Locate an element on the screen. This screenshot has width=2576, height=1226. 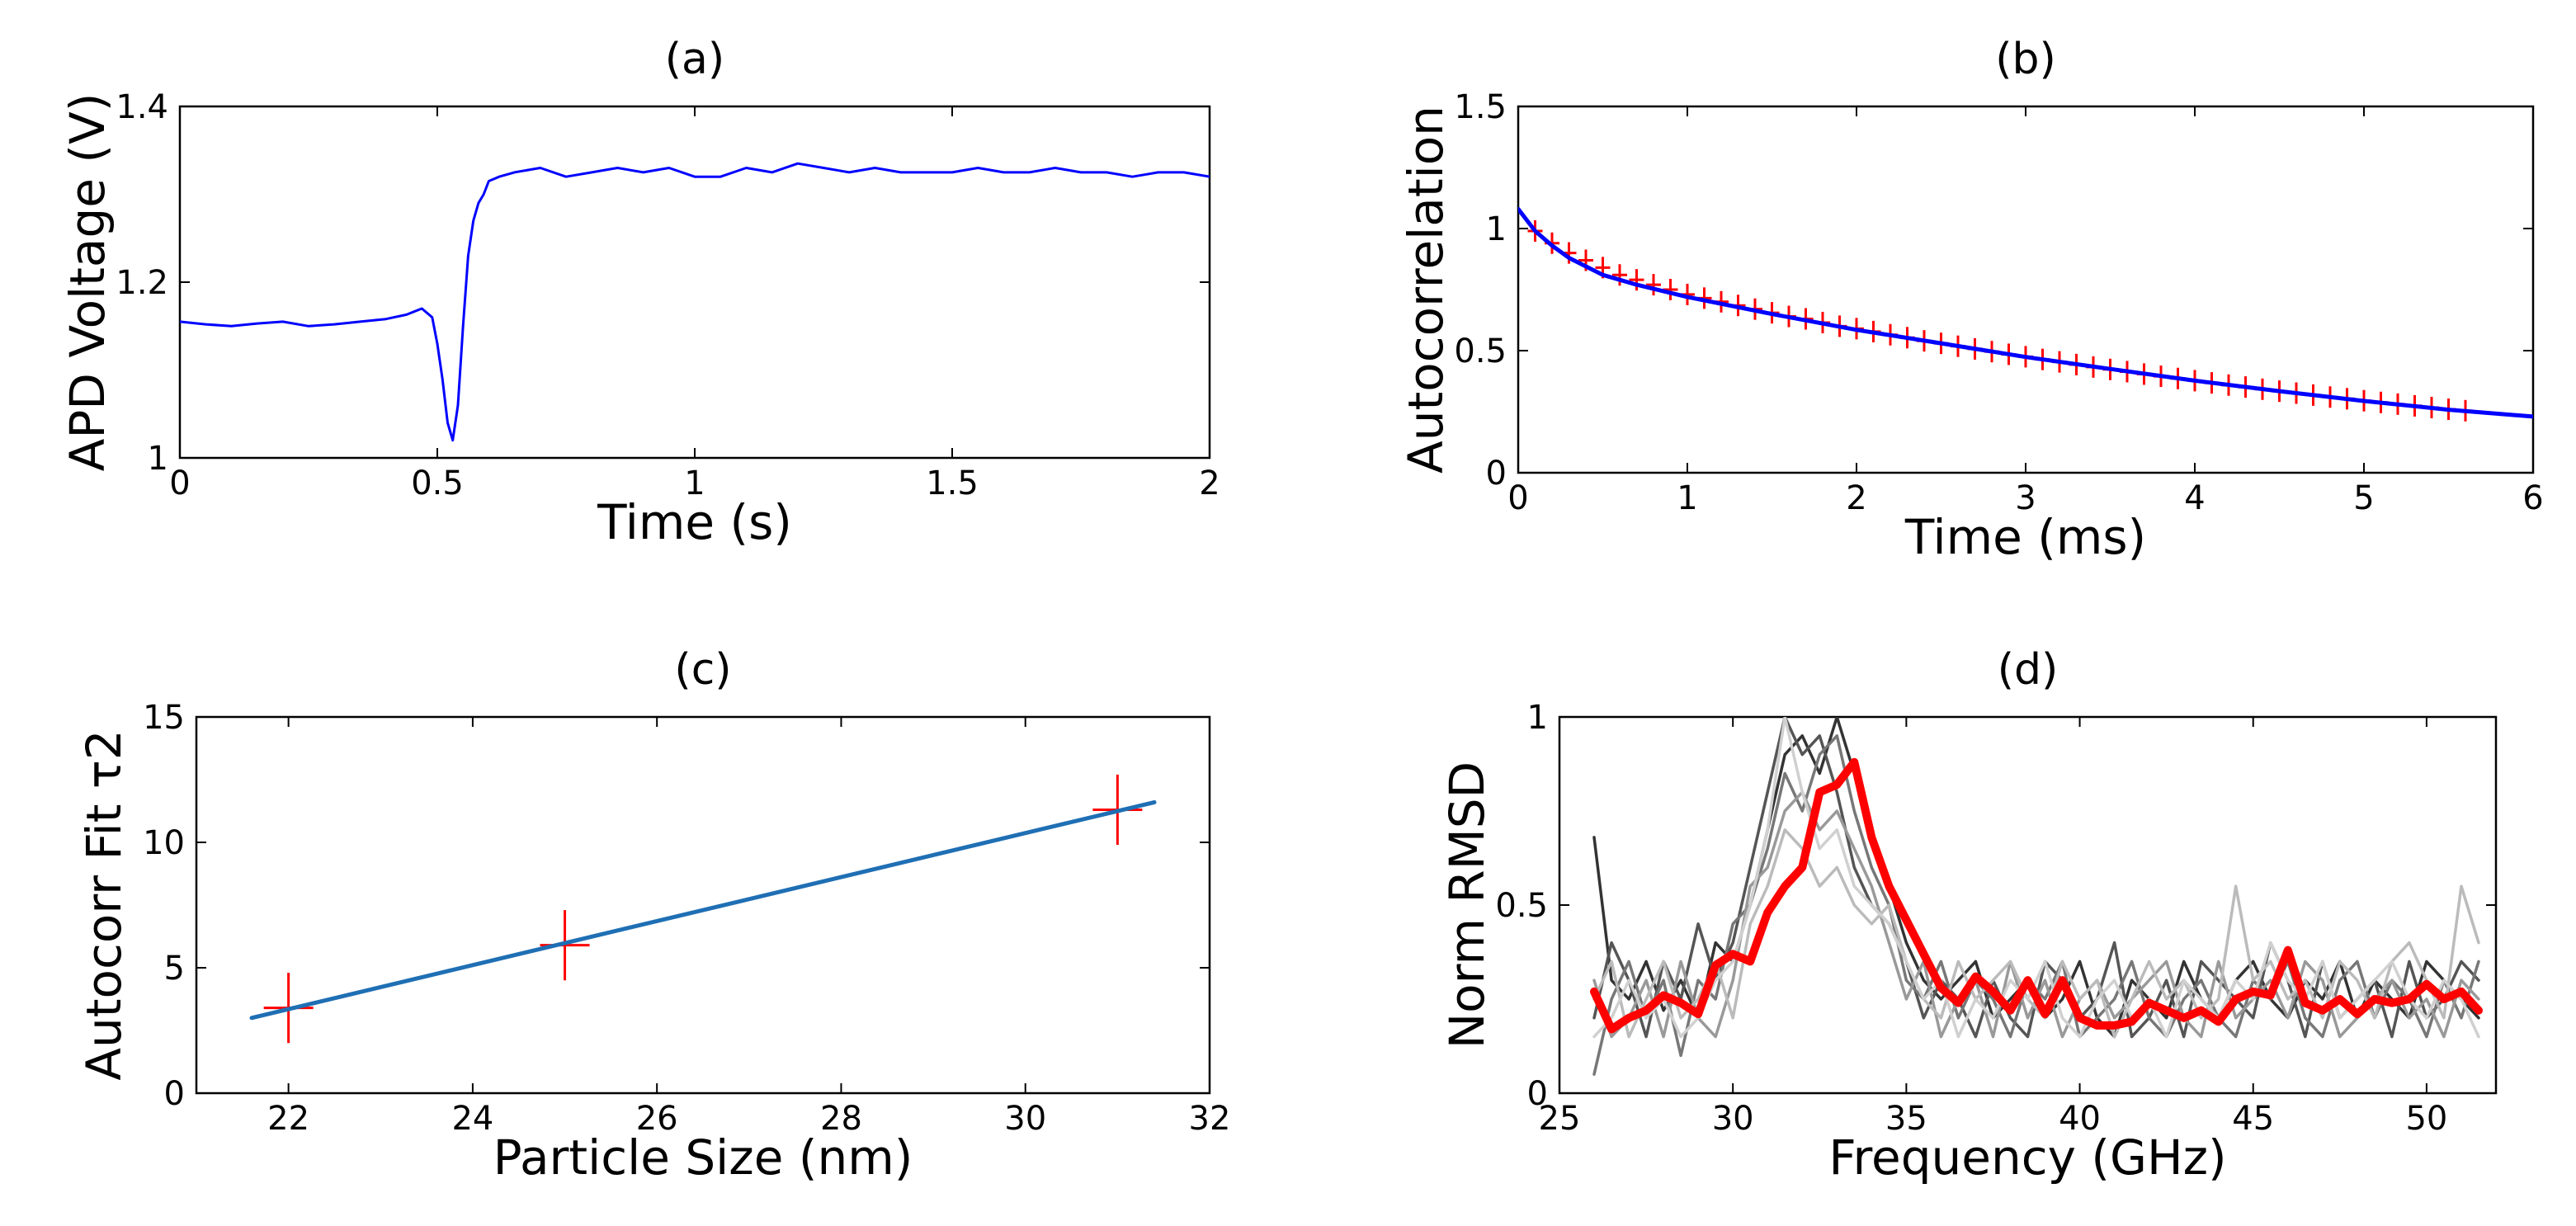
y-tick-label: 15 is located at coordinates (164, 718).